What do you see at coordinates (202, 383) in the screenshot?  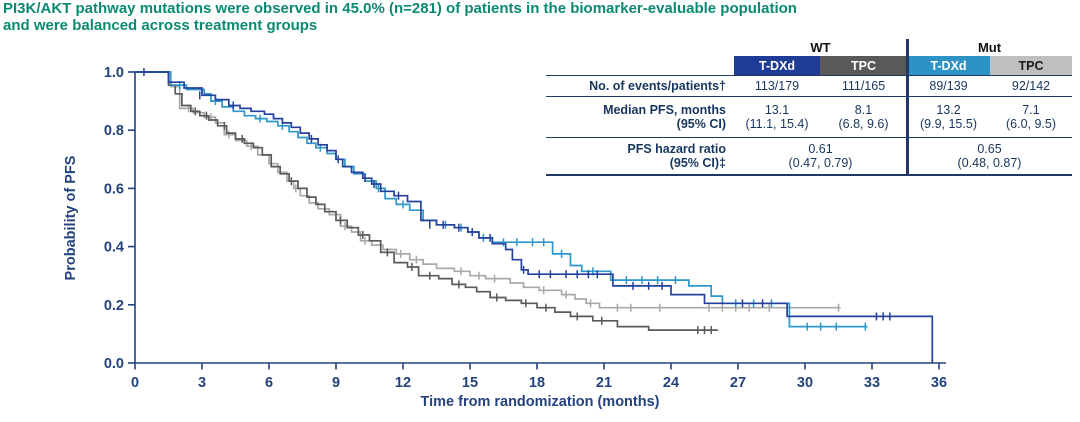 I see `x-tick-label: 3` at bounding box center [202, 383].